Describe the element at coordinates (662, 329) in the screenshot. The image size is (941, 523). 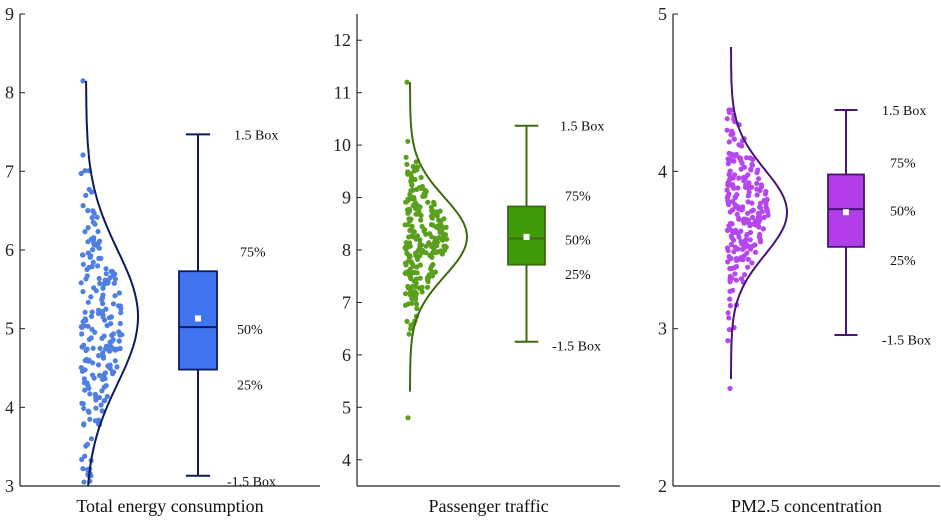
I see `y-tick-label: 3` at that location.